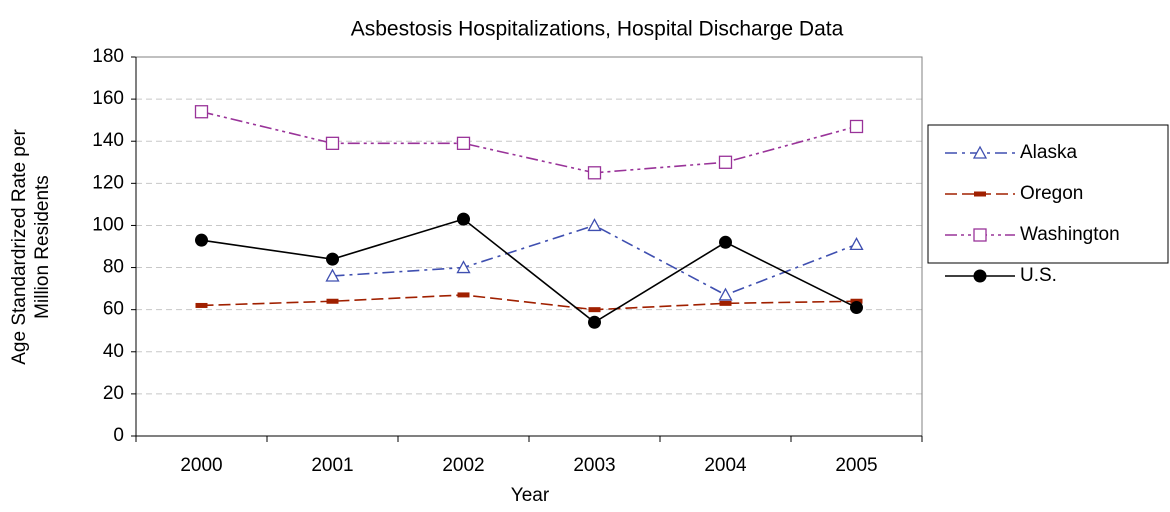  I want to click on y-tick-label: 100, so click(108, 224).